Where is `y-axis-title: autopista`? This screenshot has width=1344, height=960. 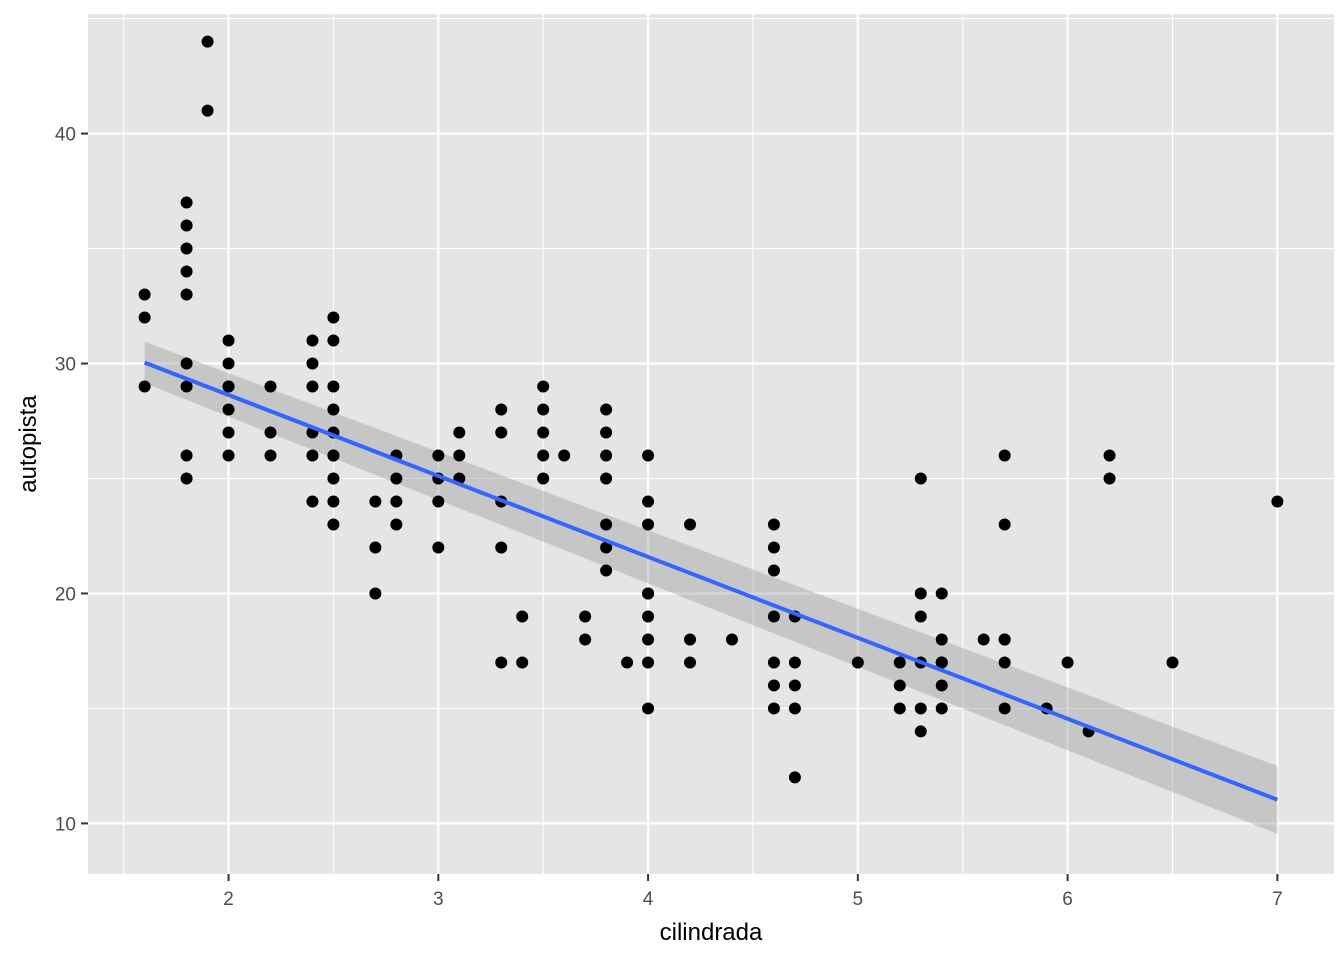 y-axis-title: autopista is located at coordinates (28, 444).